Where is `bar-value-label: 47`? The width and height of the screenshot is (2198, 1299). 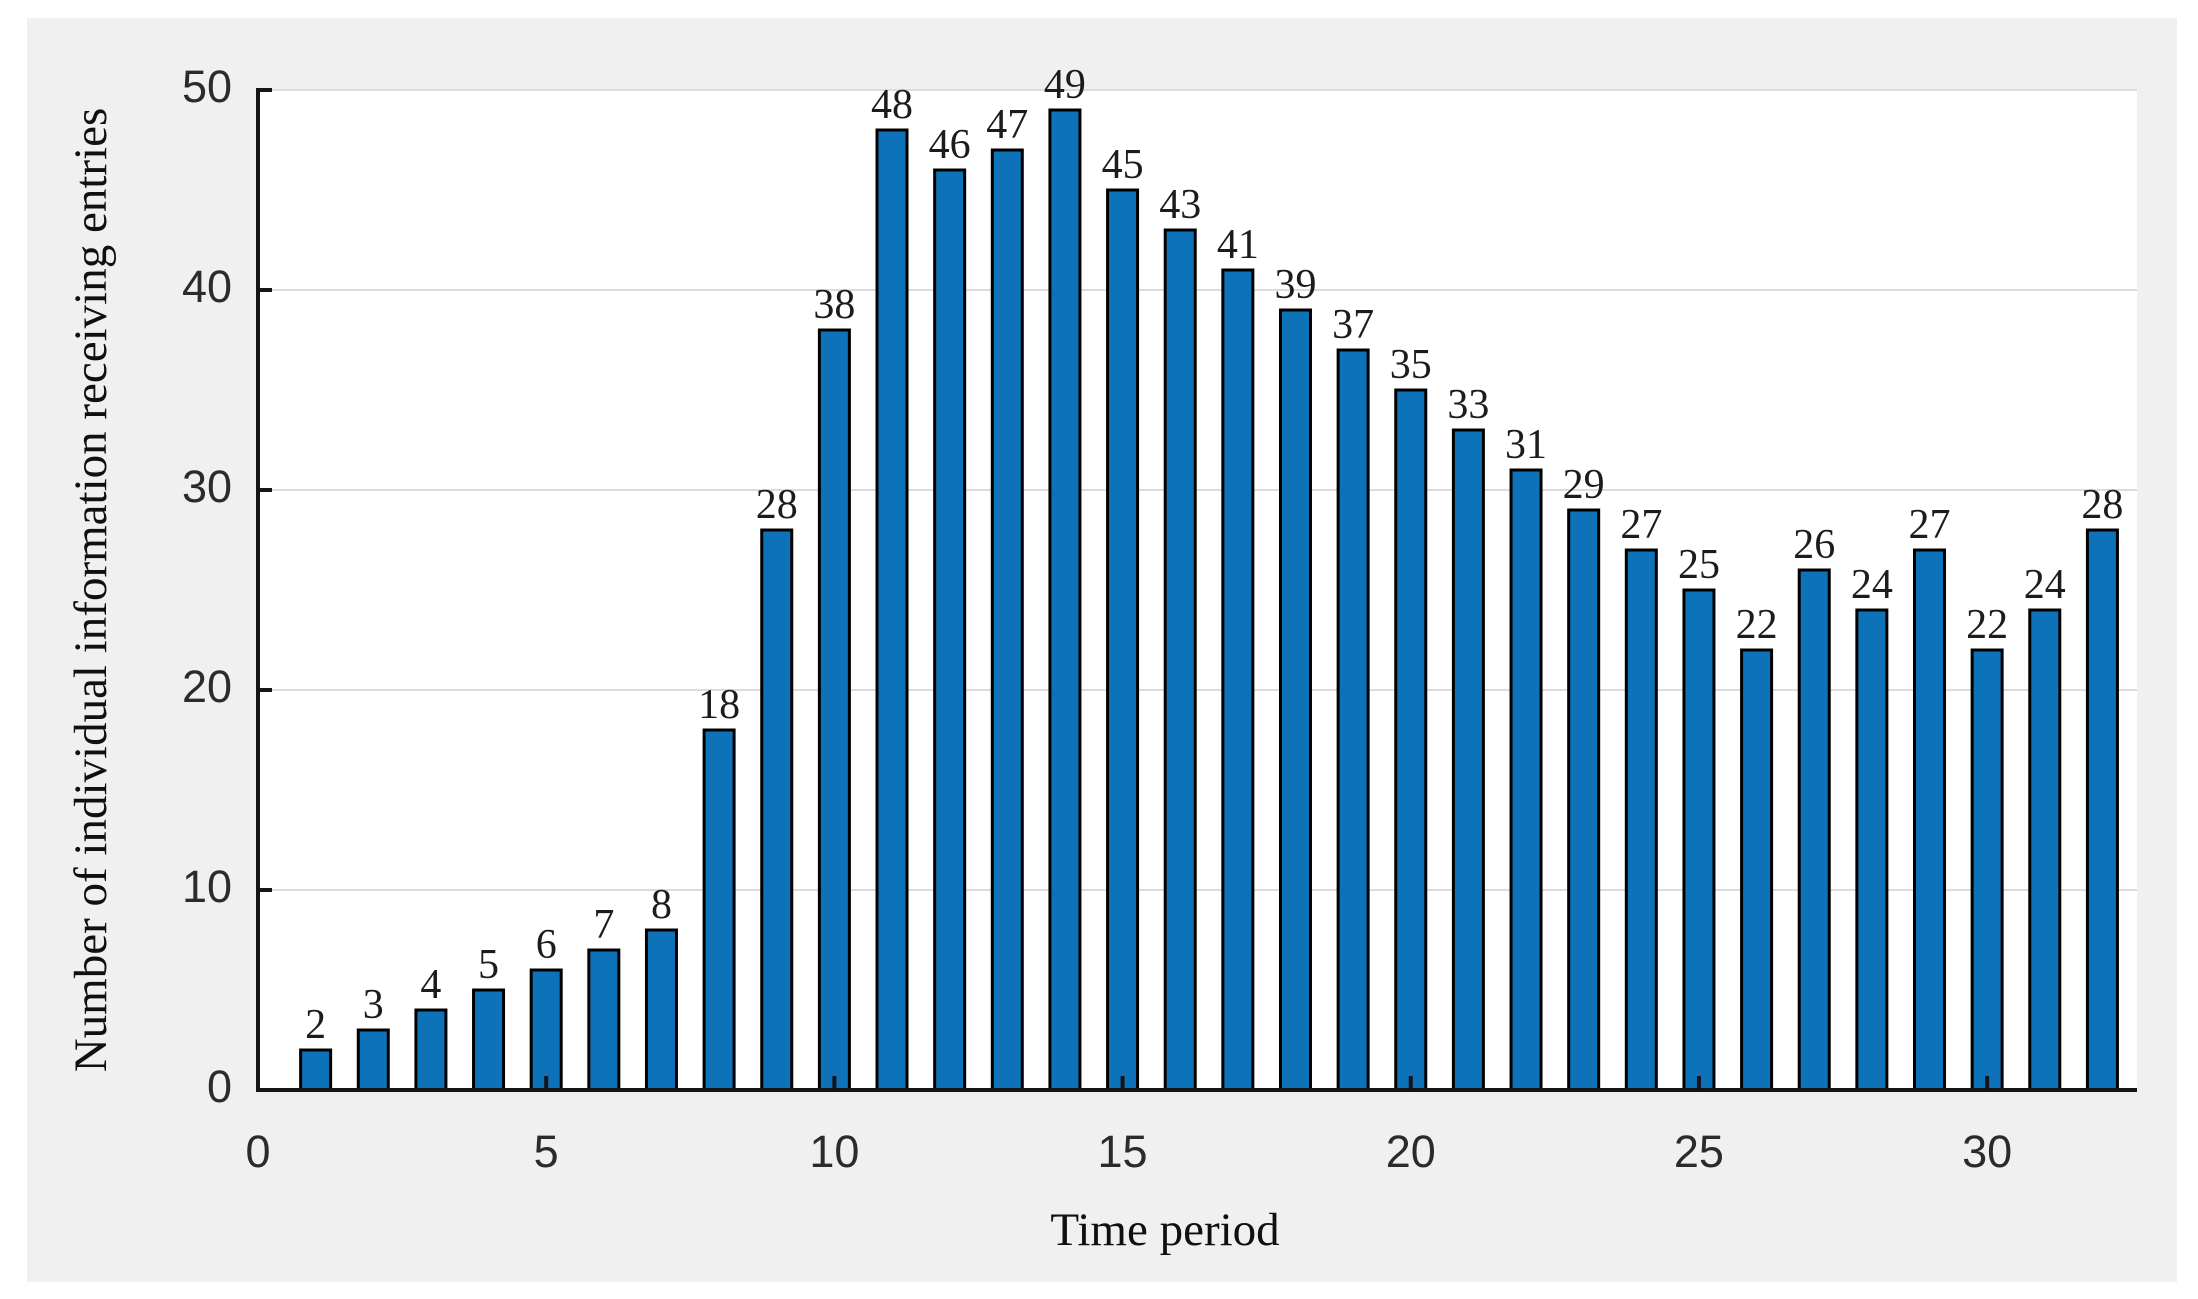 bar-value-label: 47 is located at coordinates (1007, 125).